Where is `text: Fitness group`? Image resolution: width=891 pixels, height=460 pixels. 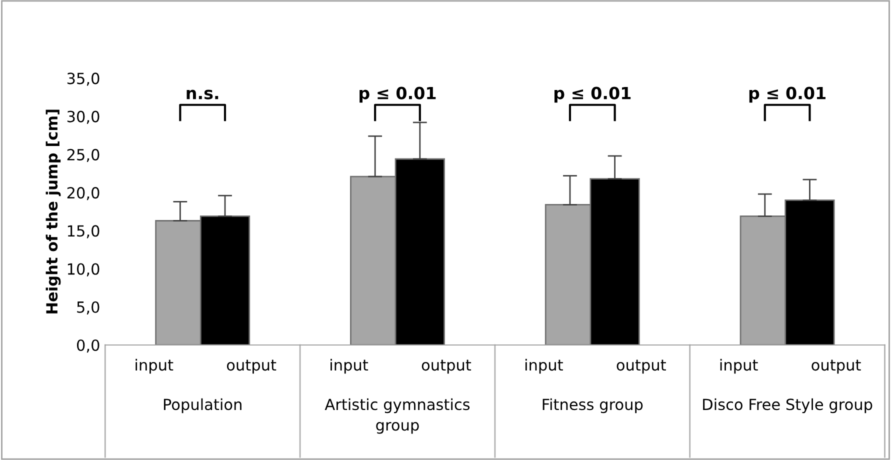
text: Fitness group is located at coordinates (592, 406).